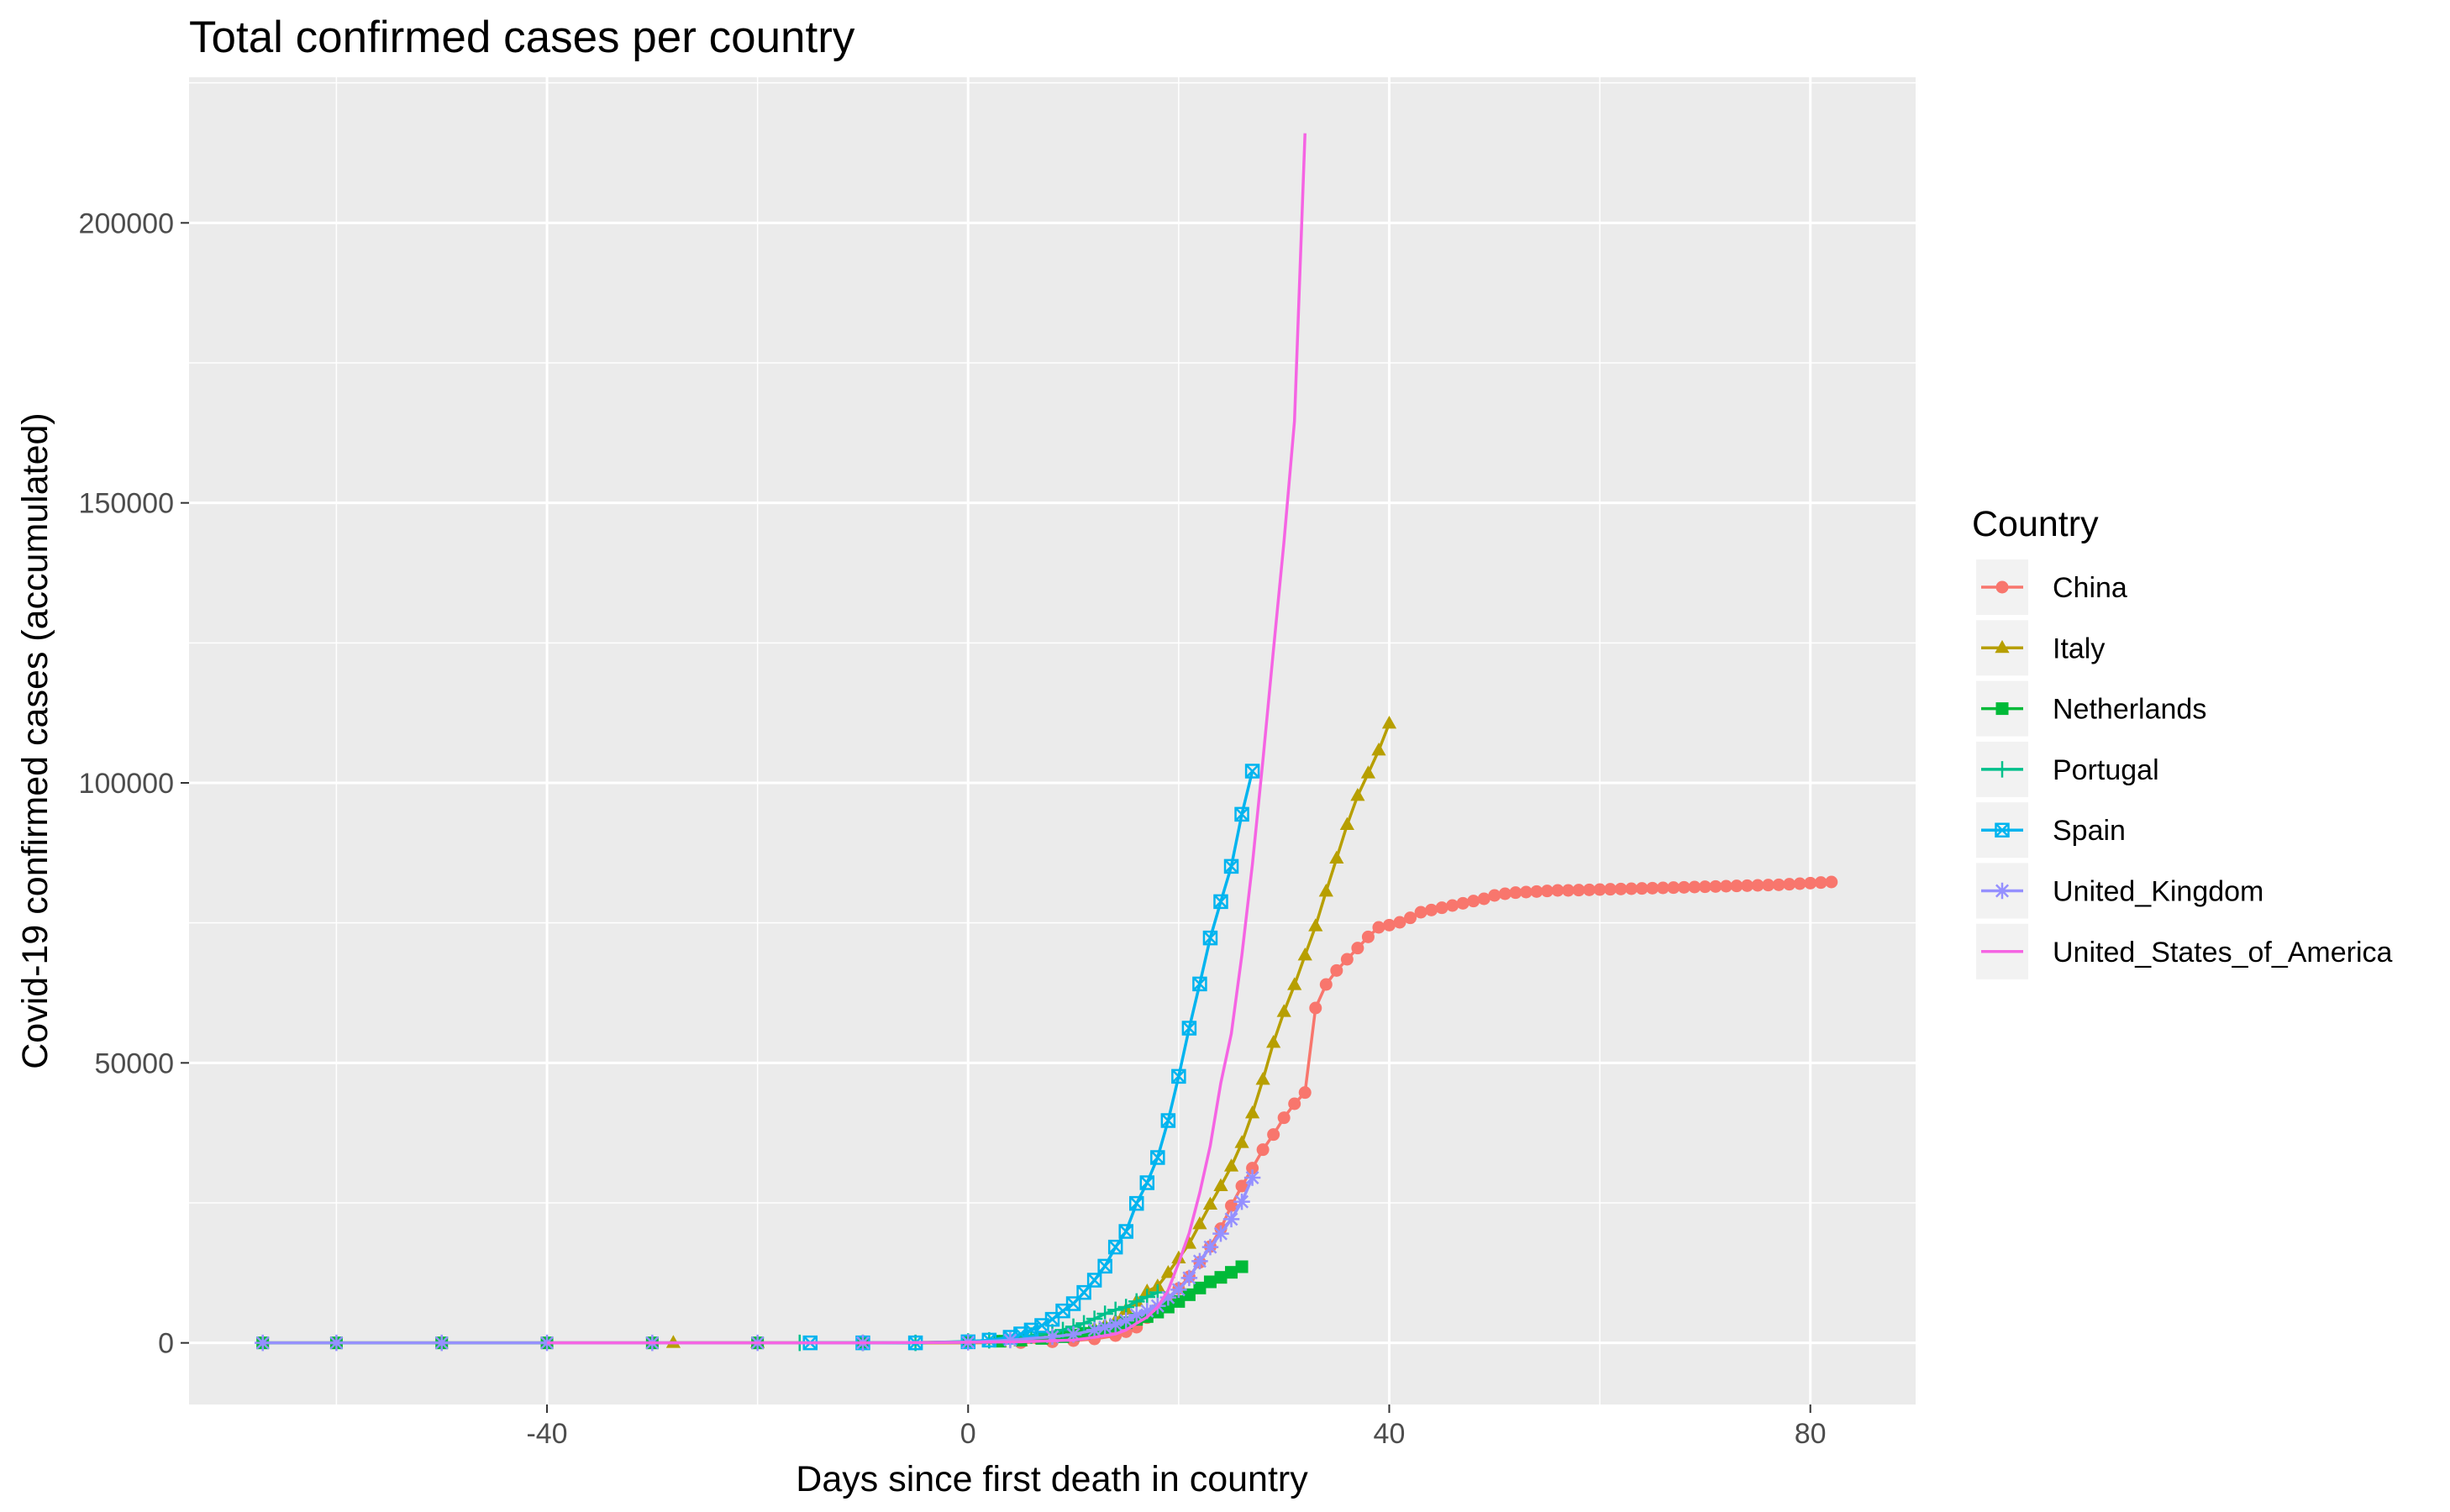 This screenshot has height=1512, width=2450. I want to click on legend-label: United_Kingdom, so click(2158, 892).